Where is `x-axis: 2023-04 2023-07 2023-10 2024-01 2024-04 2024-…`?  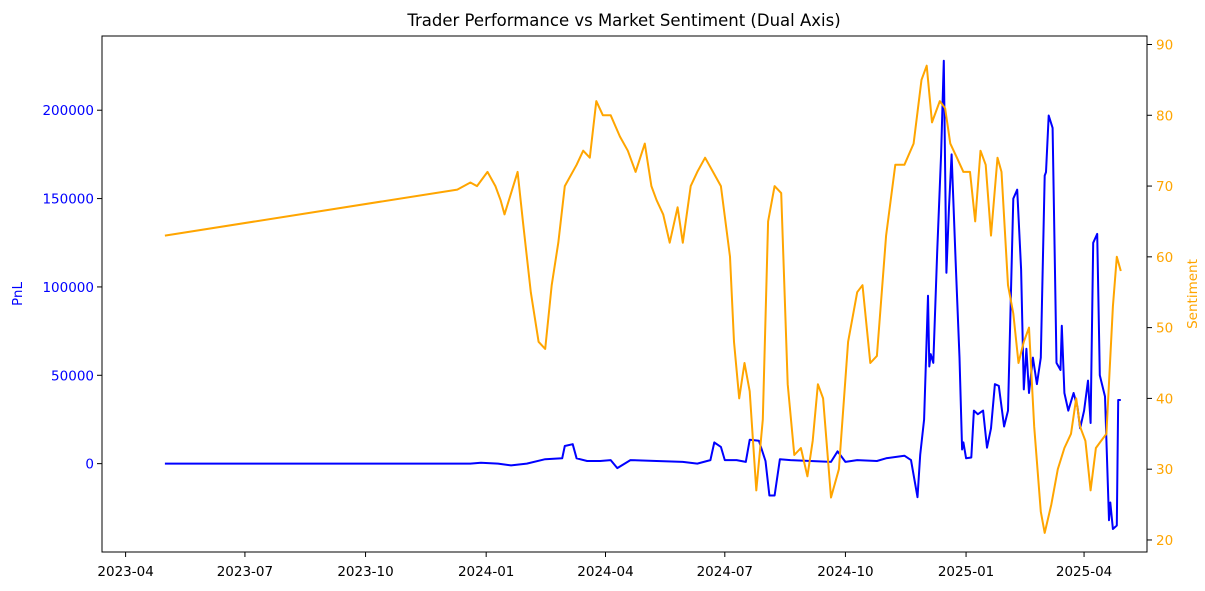 x-axis: 2023-04 2023-07 2023-10 2024-01 2024-04 2024-… is located at coordinates (604, 566).